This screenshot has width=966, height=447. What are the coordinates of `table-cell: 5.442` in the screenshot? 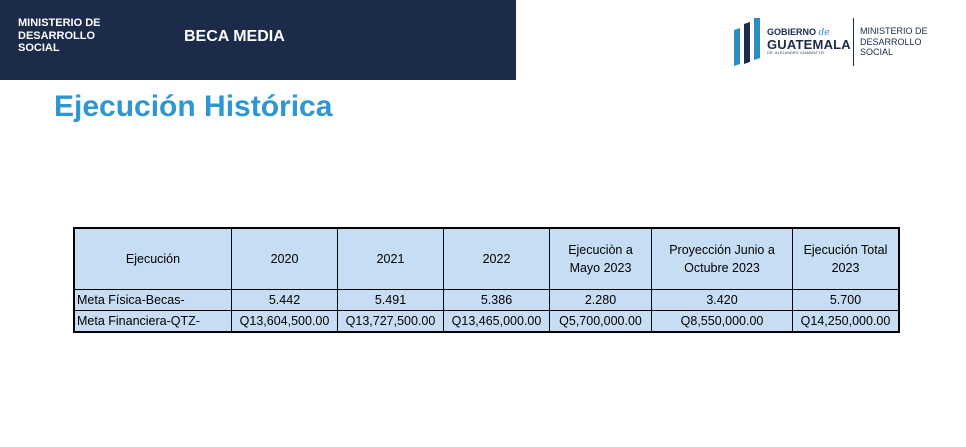 It's located at (284, 300).